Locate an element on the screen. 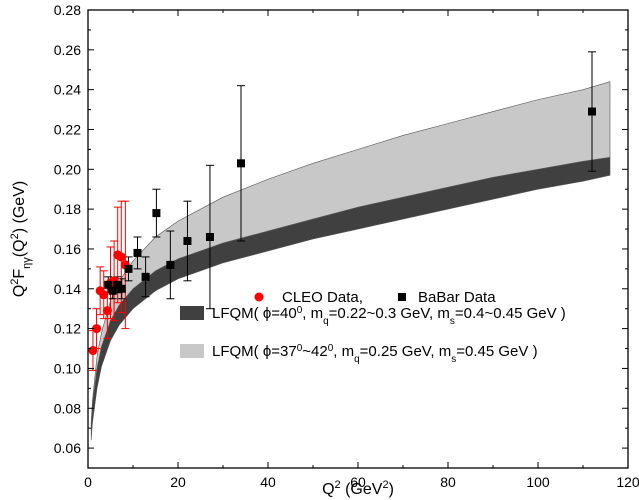  x-tick-label: 20 is located at coordinates (178, 482).